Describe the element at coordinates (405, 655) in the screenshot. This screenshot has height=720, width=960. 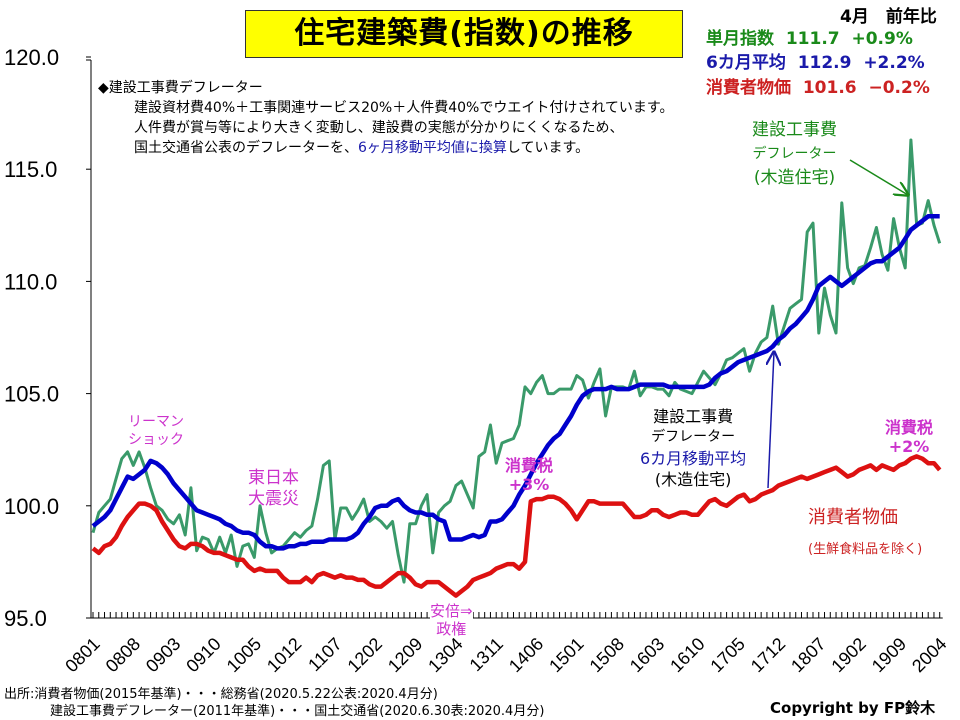
I see `x-tick-label: 1209` at that location.